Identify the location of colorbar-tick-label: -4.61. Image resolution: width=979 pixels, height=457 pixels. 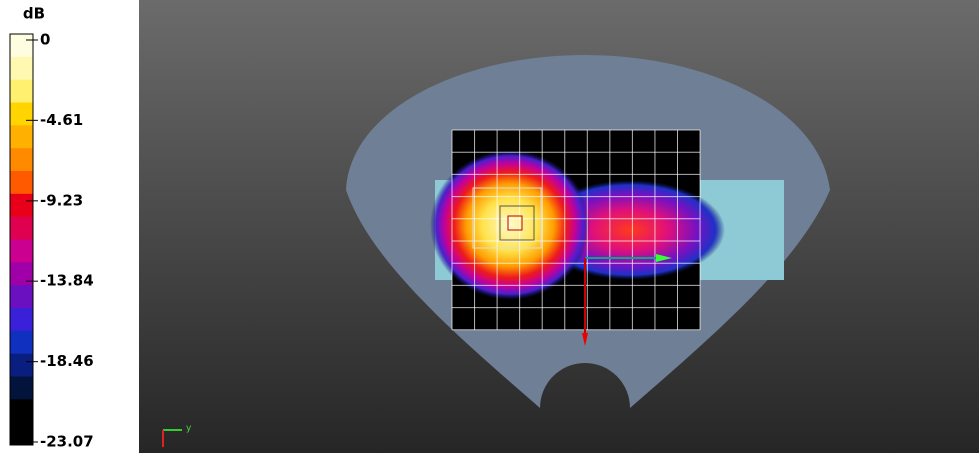
(61, 120).